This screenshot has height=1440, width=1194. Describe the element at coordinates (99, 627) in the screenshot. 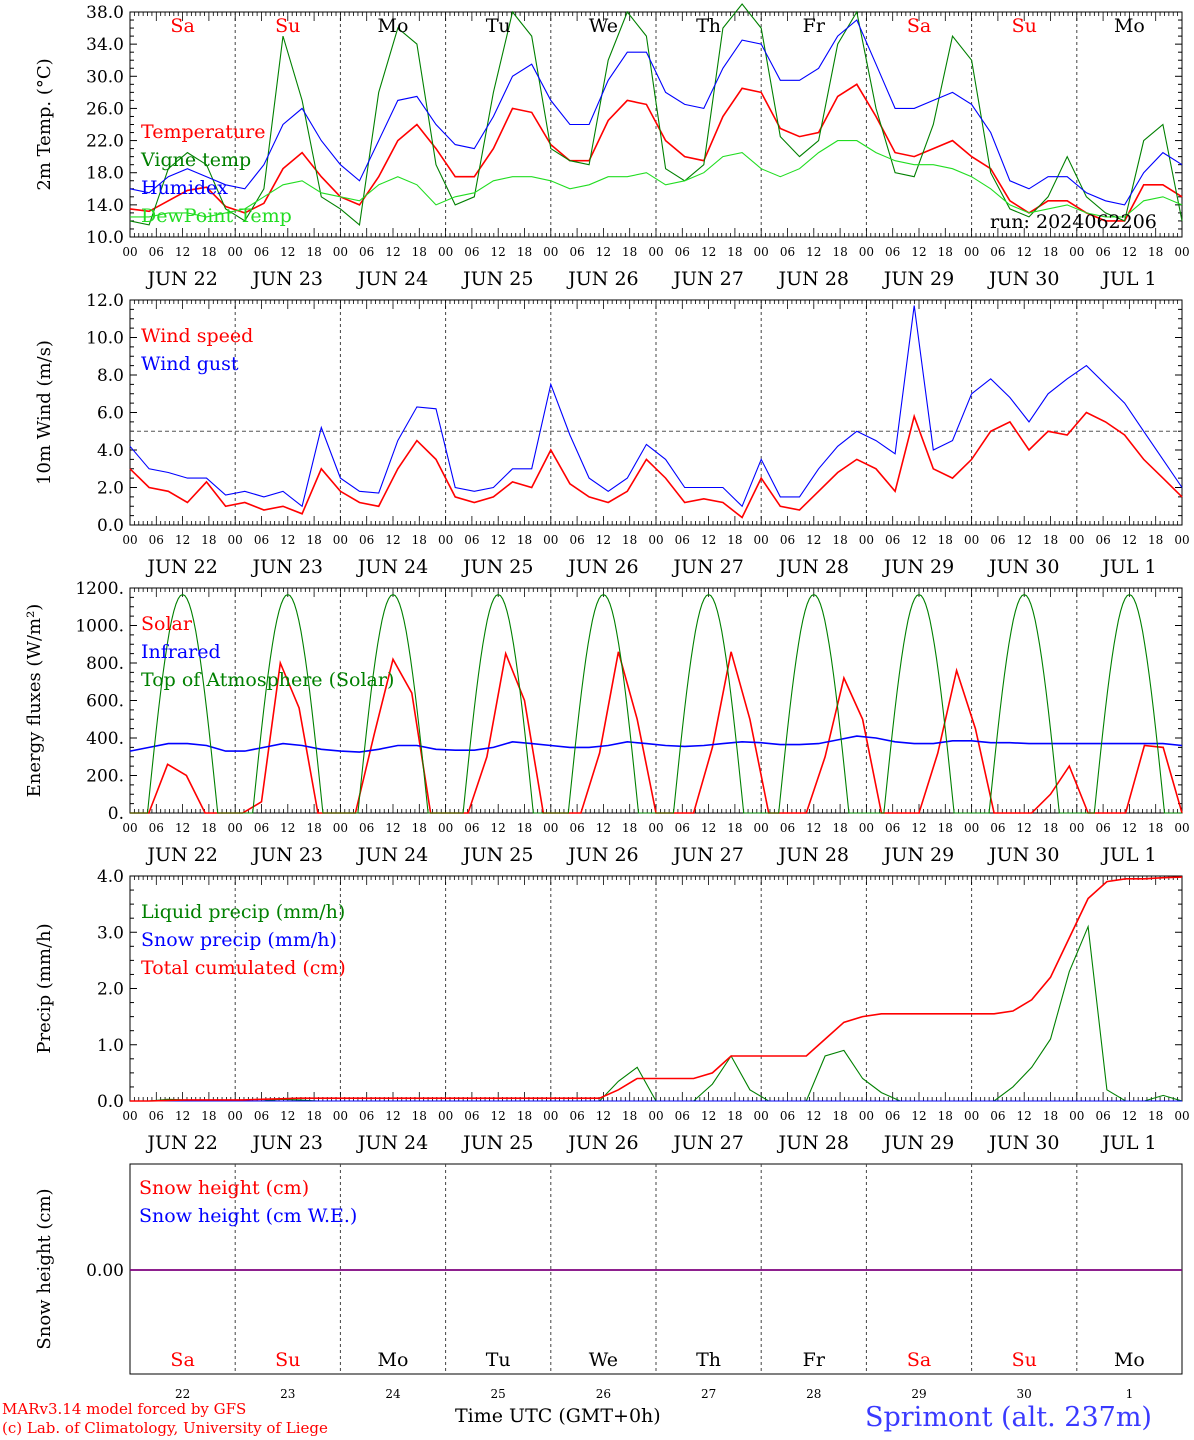

I see `y-tick-label: 1000.` at that location.